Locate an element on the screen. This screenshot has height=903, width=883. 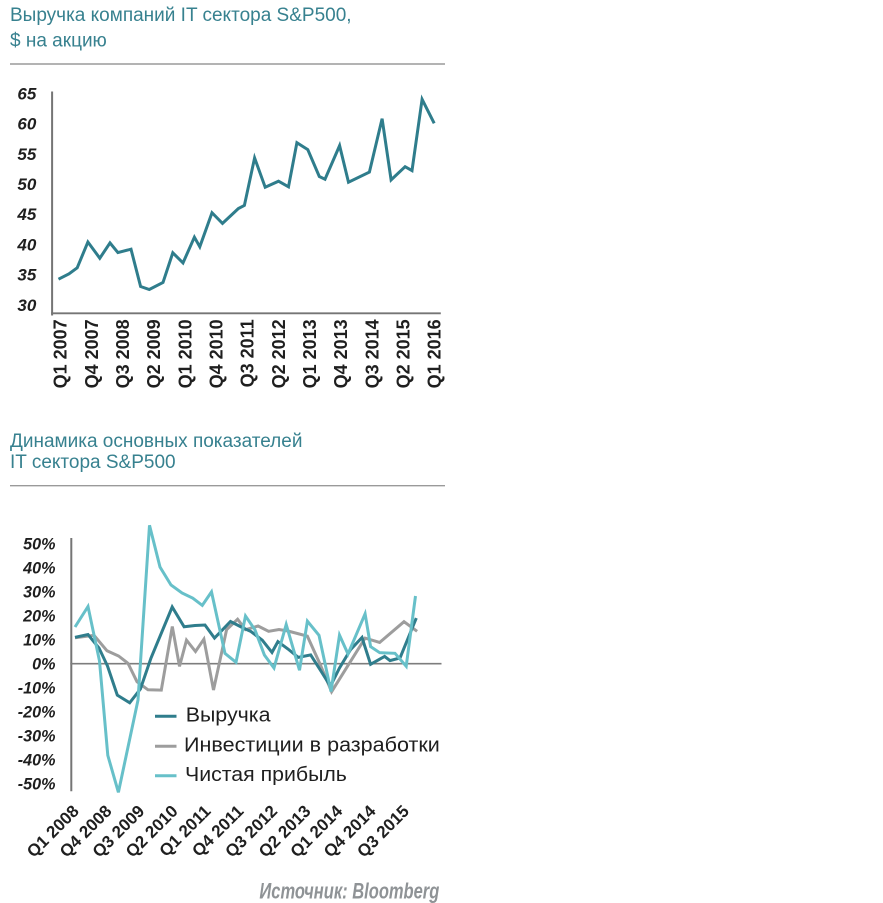
svg-text: 30% is located at coordinates (39, 591).